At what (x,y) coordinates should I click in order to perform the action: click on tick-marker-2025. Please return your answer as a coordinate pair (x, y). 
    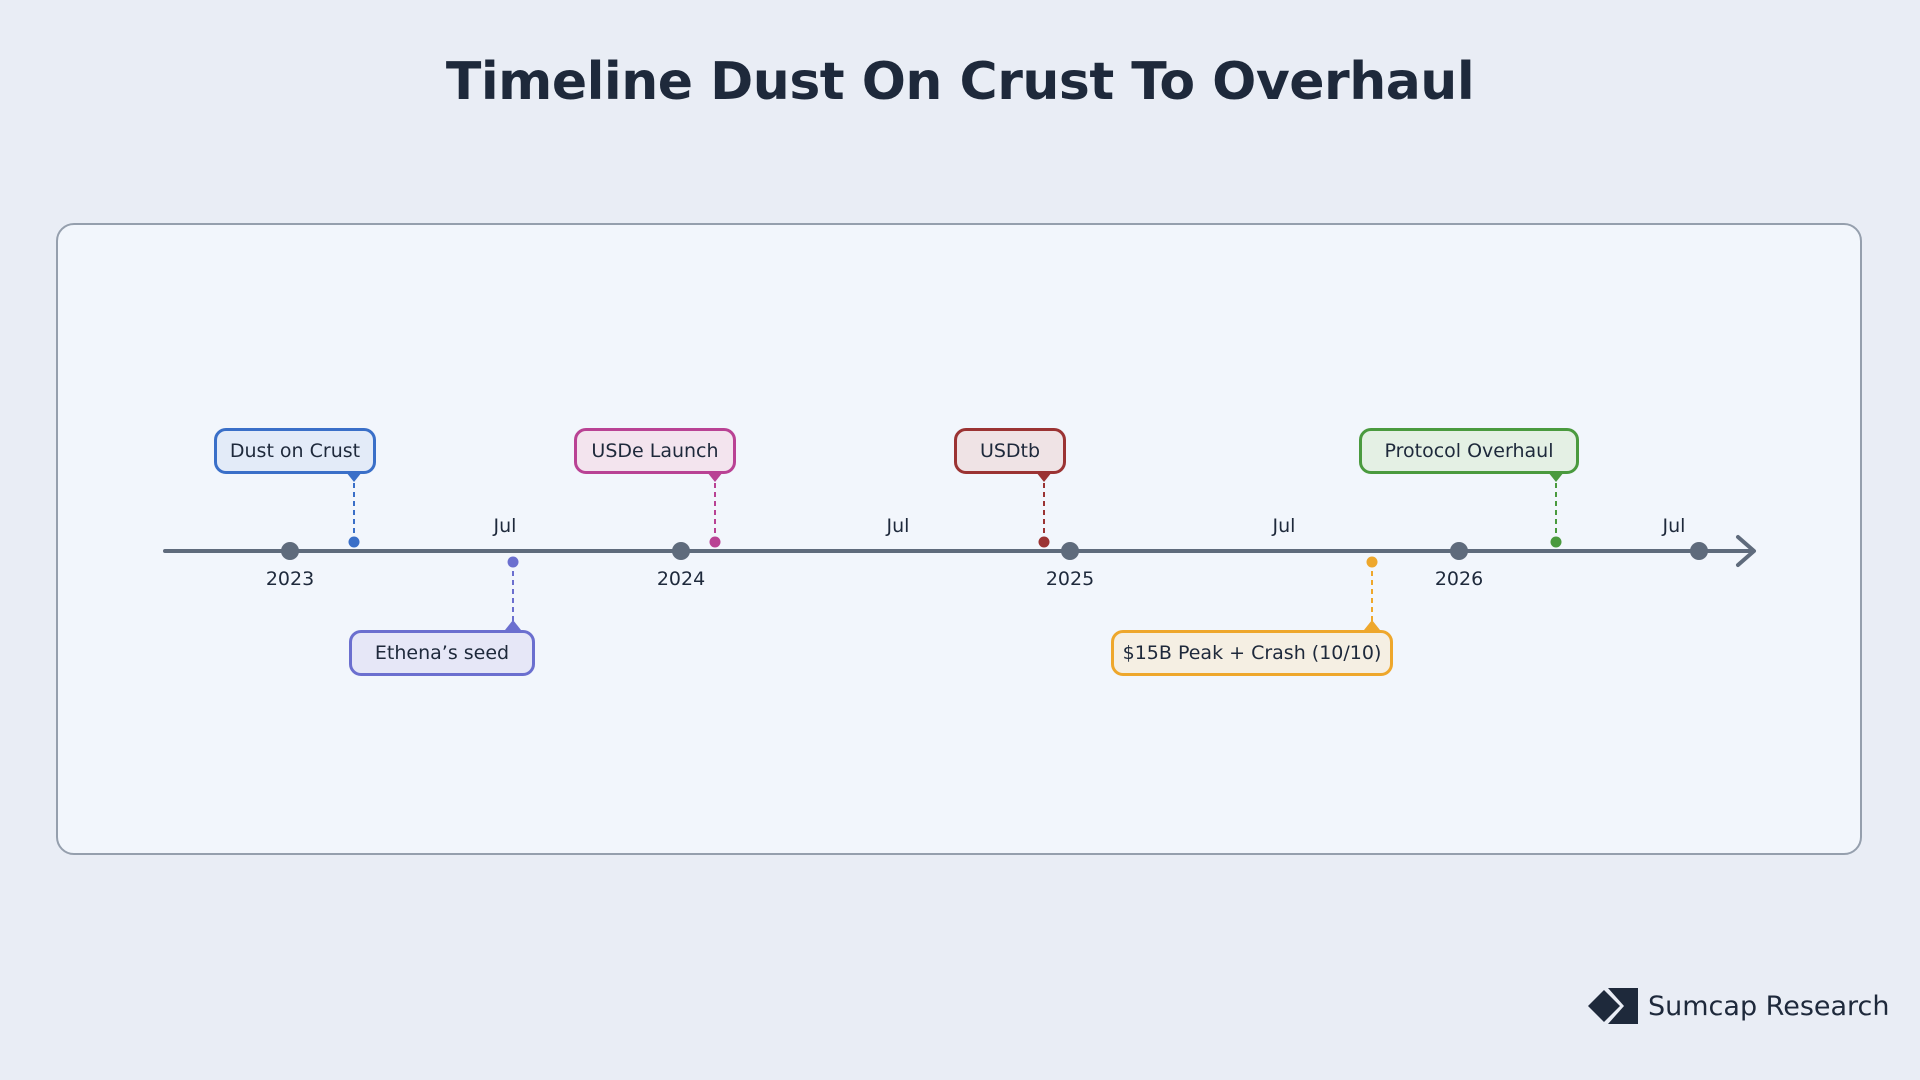
    Looking at the image, I should click on (1070, 551).